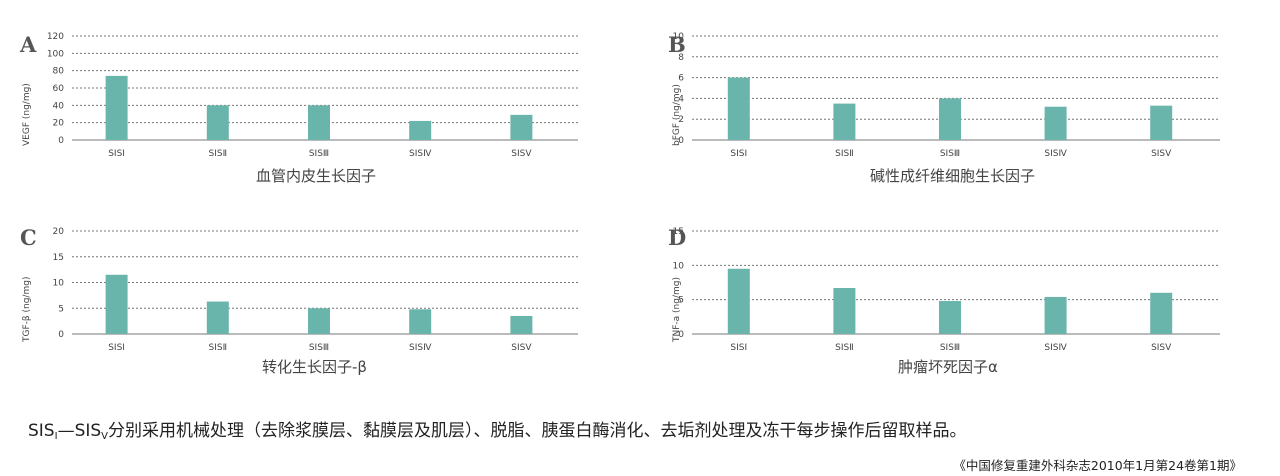 The height and width of the screenshot is (476, 1280). I want to click on y-tick-label-a-3: 60, so click(59, 89).